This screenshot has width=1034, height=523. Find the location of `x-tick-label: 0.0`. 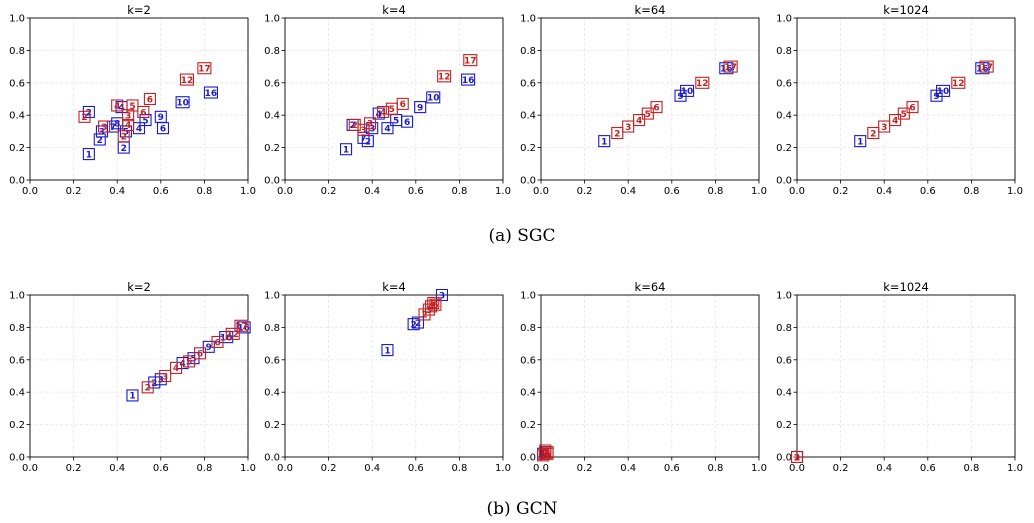

x-tick-label: 0.0 is located at coordinates (541, 468).